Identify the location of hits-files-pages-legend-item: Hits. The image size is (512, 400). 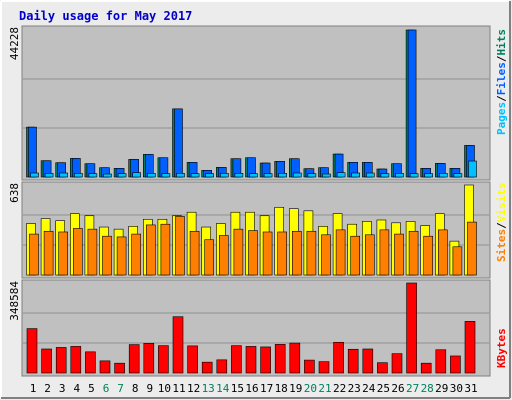
(501, 42).